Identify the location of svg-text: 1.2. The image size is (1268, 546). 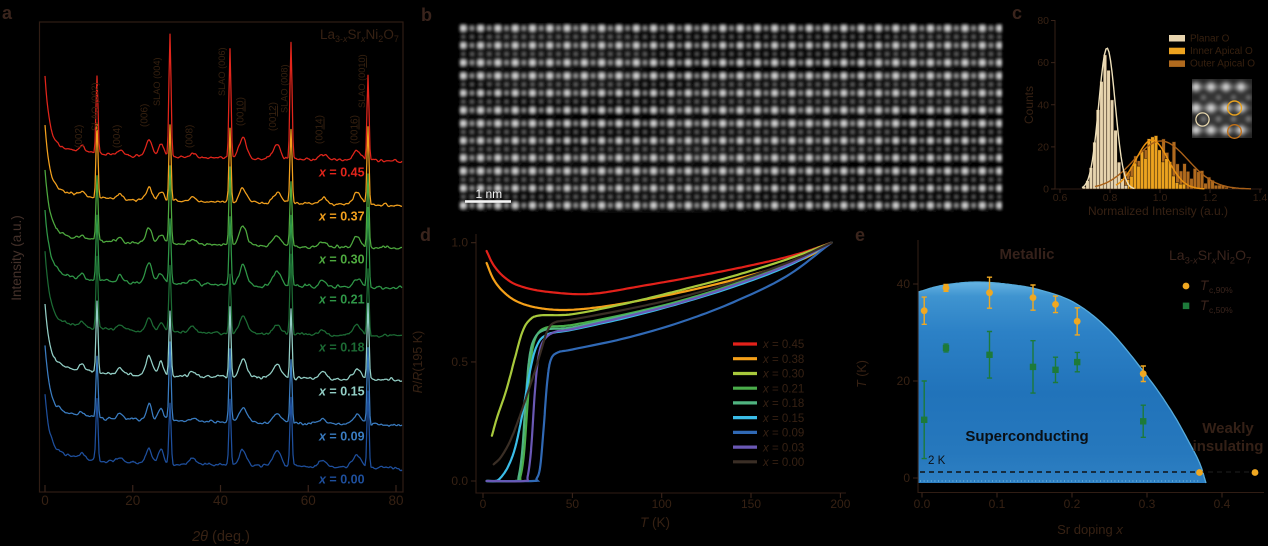
(1210, 198).